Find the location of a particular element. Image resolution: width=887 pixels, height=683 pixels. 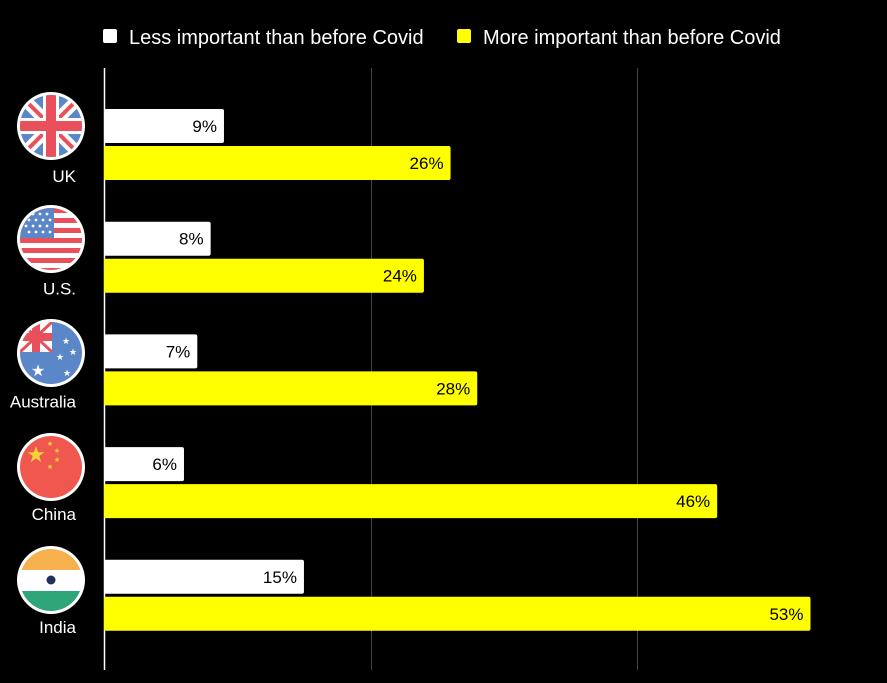

data-label-more-0: 26% is located at coordinates (427, 163).